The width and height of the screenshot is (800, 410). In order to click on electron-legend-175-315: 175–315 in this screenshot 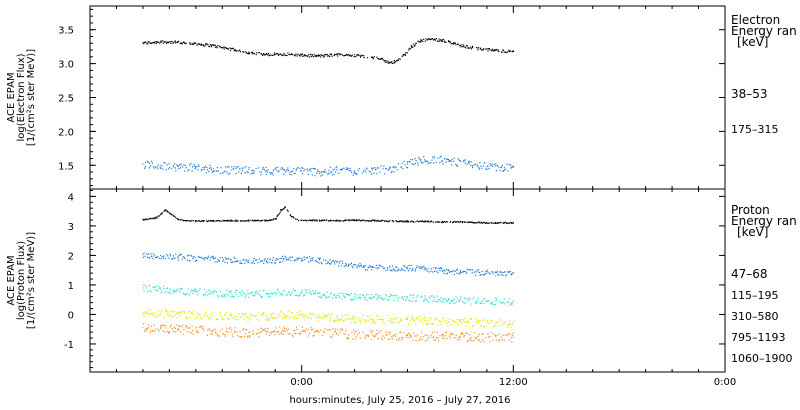, I will do `click(755, 129)`.